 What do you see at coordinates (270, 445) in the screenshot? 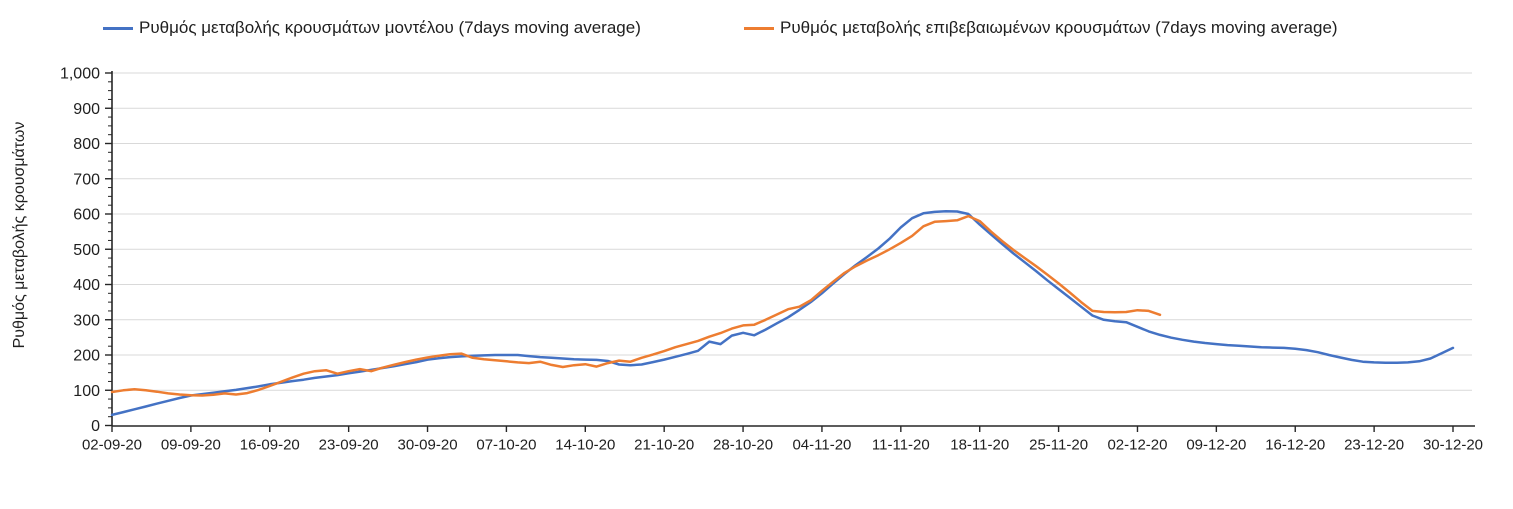
I see `x-tick-label: 16-09-20` at bounding box center [270, 445].